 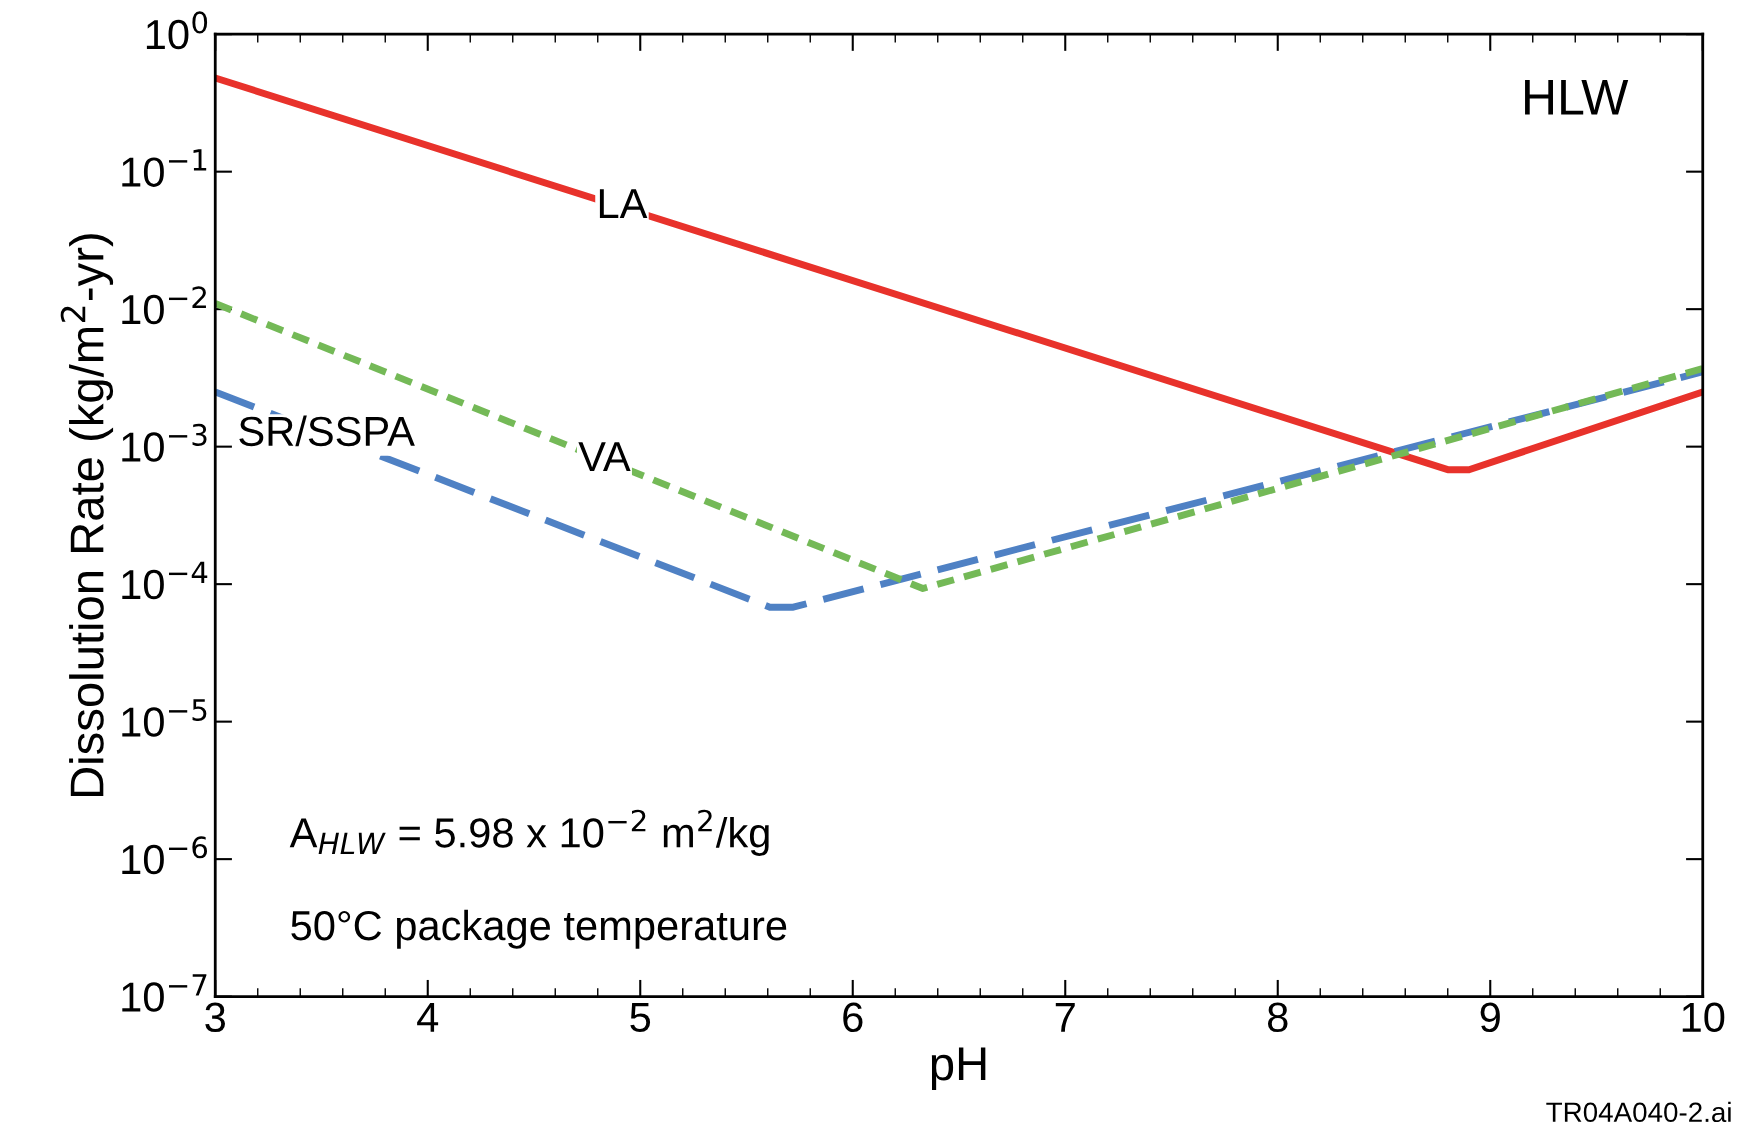 What do you see at coordinates (1577, 97) in the screenshot?
I see `annotation: HLW` at bounding box center [1577, 97].